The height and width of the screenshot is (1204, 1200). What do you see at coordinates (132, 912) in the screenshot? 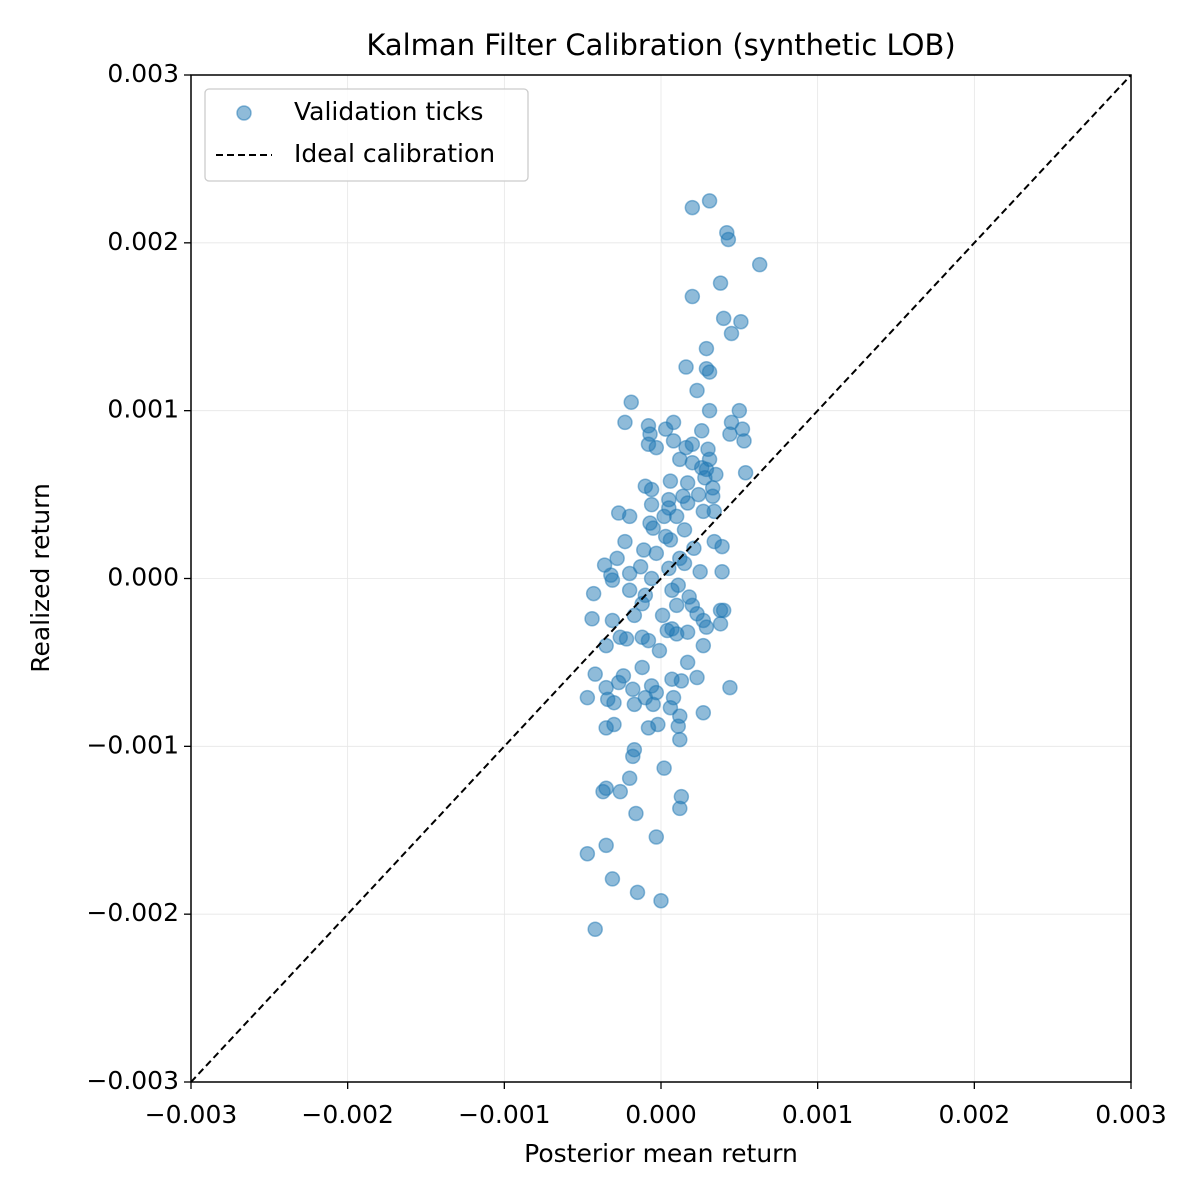
I see `y-tick-label: −0.002` at bounding box center [132, 912].